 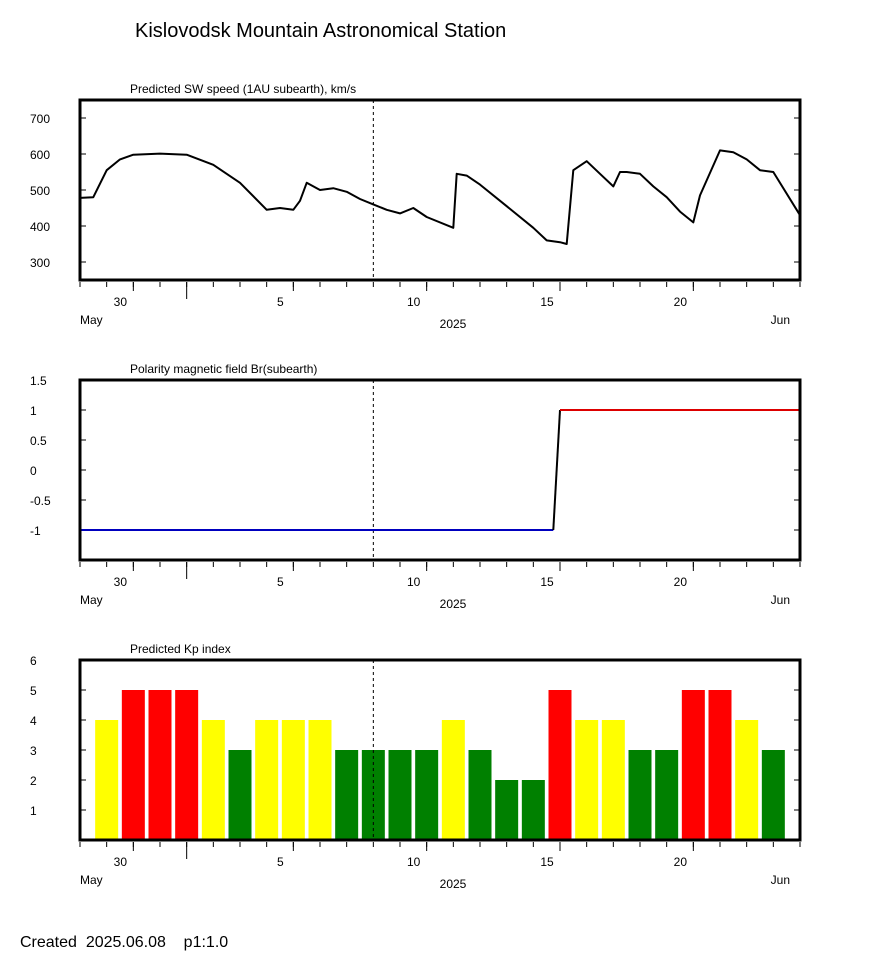 What do you see at coordinates (33, 691) in the screenshot?
I see `y-tick-label: 5` at bounding box center [33, 691].